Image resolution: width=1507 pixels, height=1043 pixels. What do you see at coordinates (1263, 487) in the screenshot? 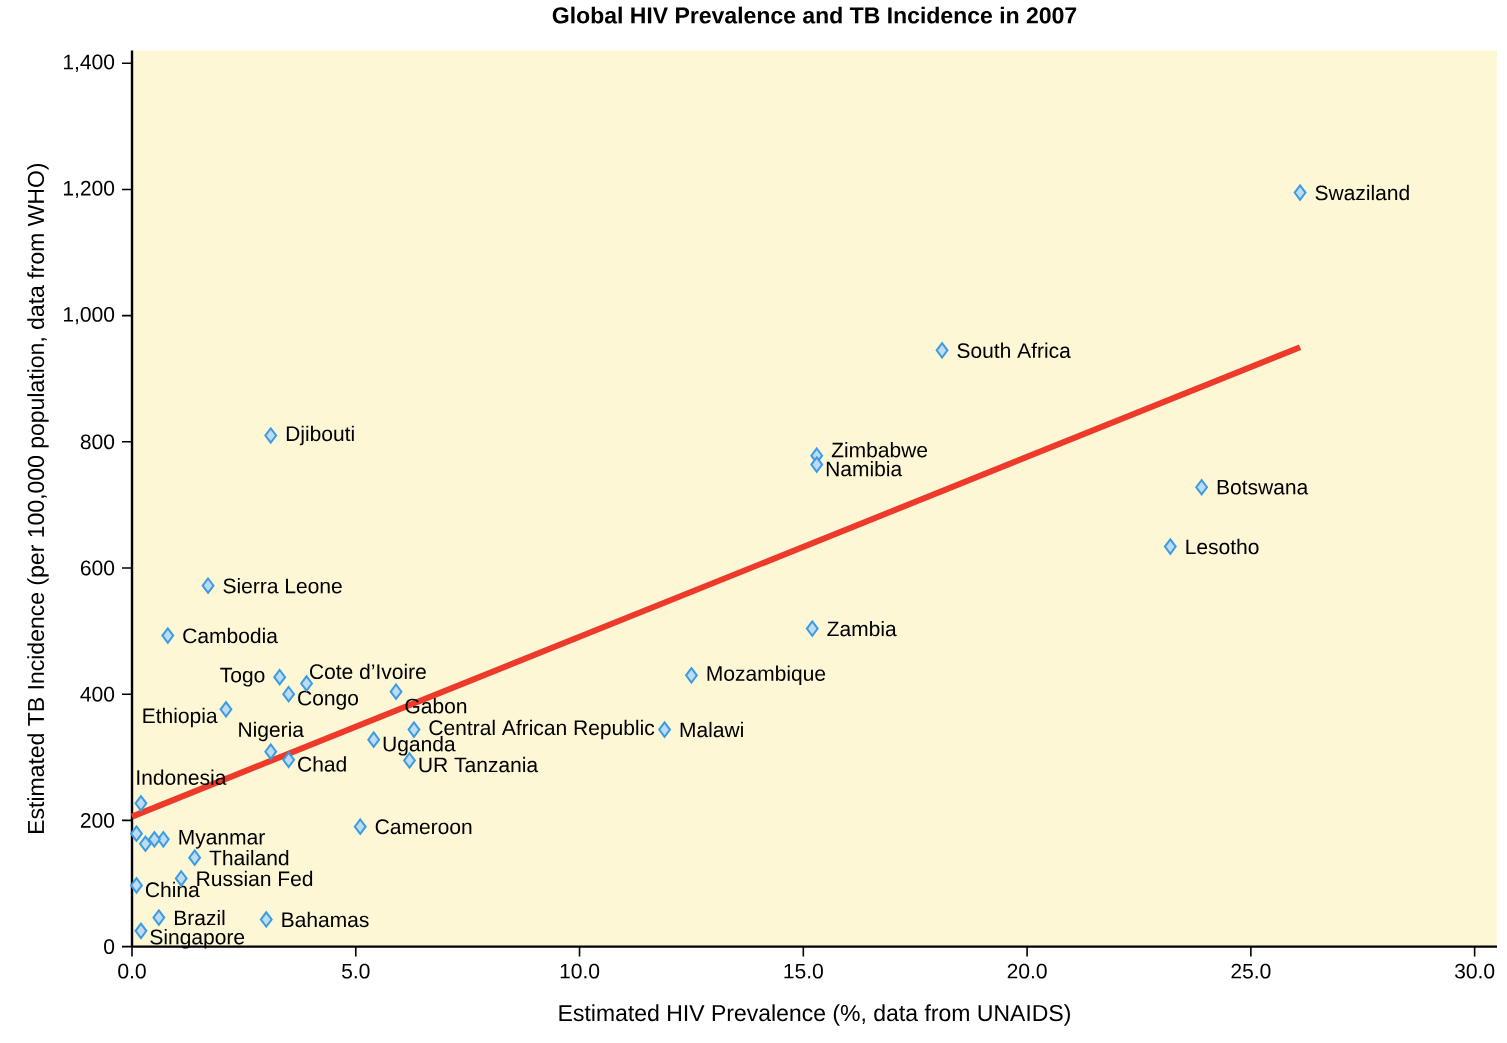
I see `annotation: Botswana` at bounding box center [1263, 487].